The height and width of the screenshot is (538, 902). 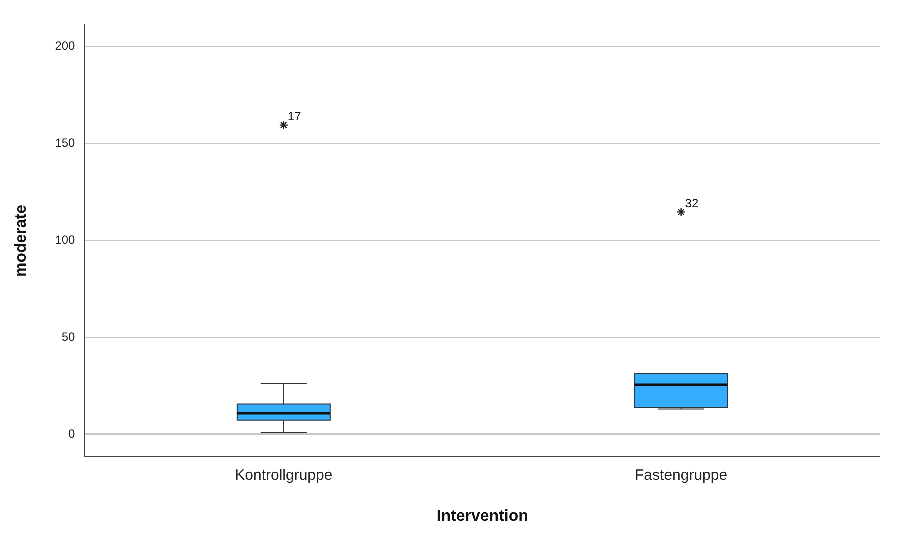 I want to click on annotation: 32, so click(x=692, y=203).